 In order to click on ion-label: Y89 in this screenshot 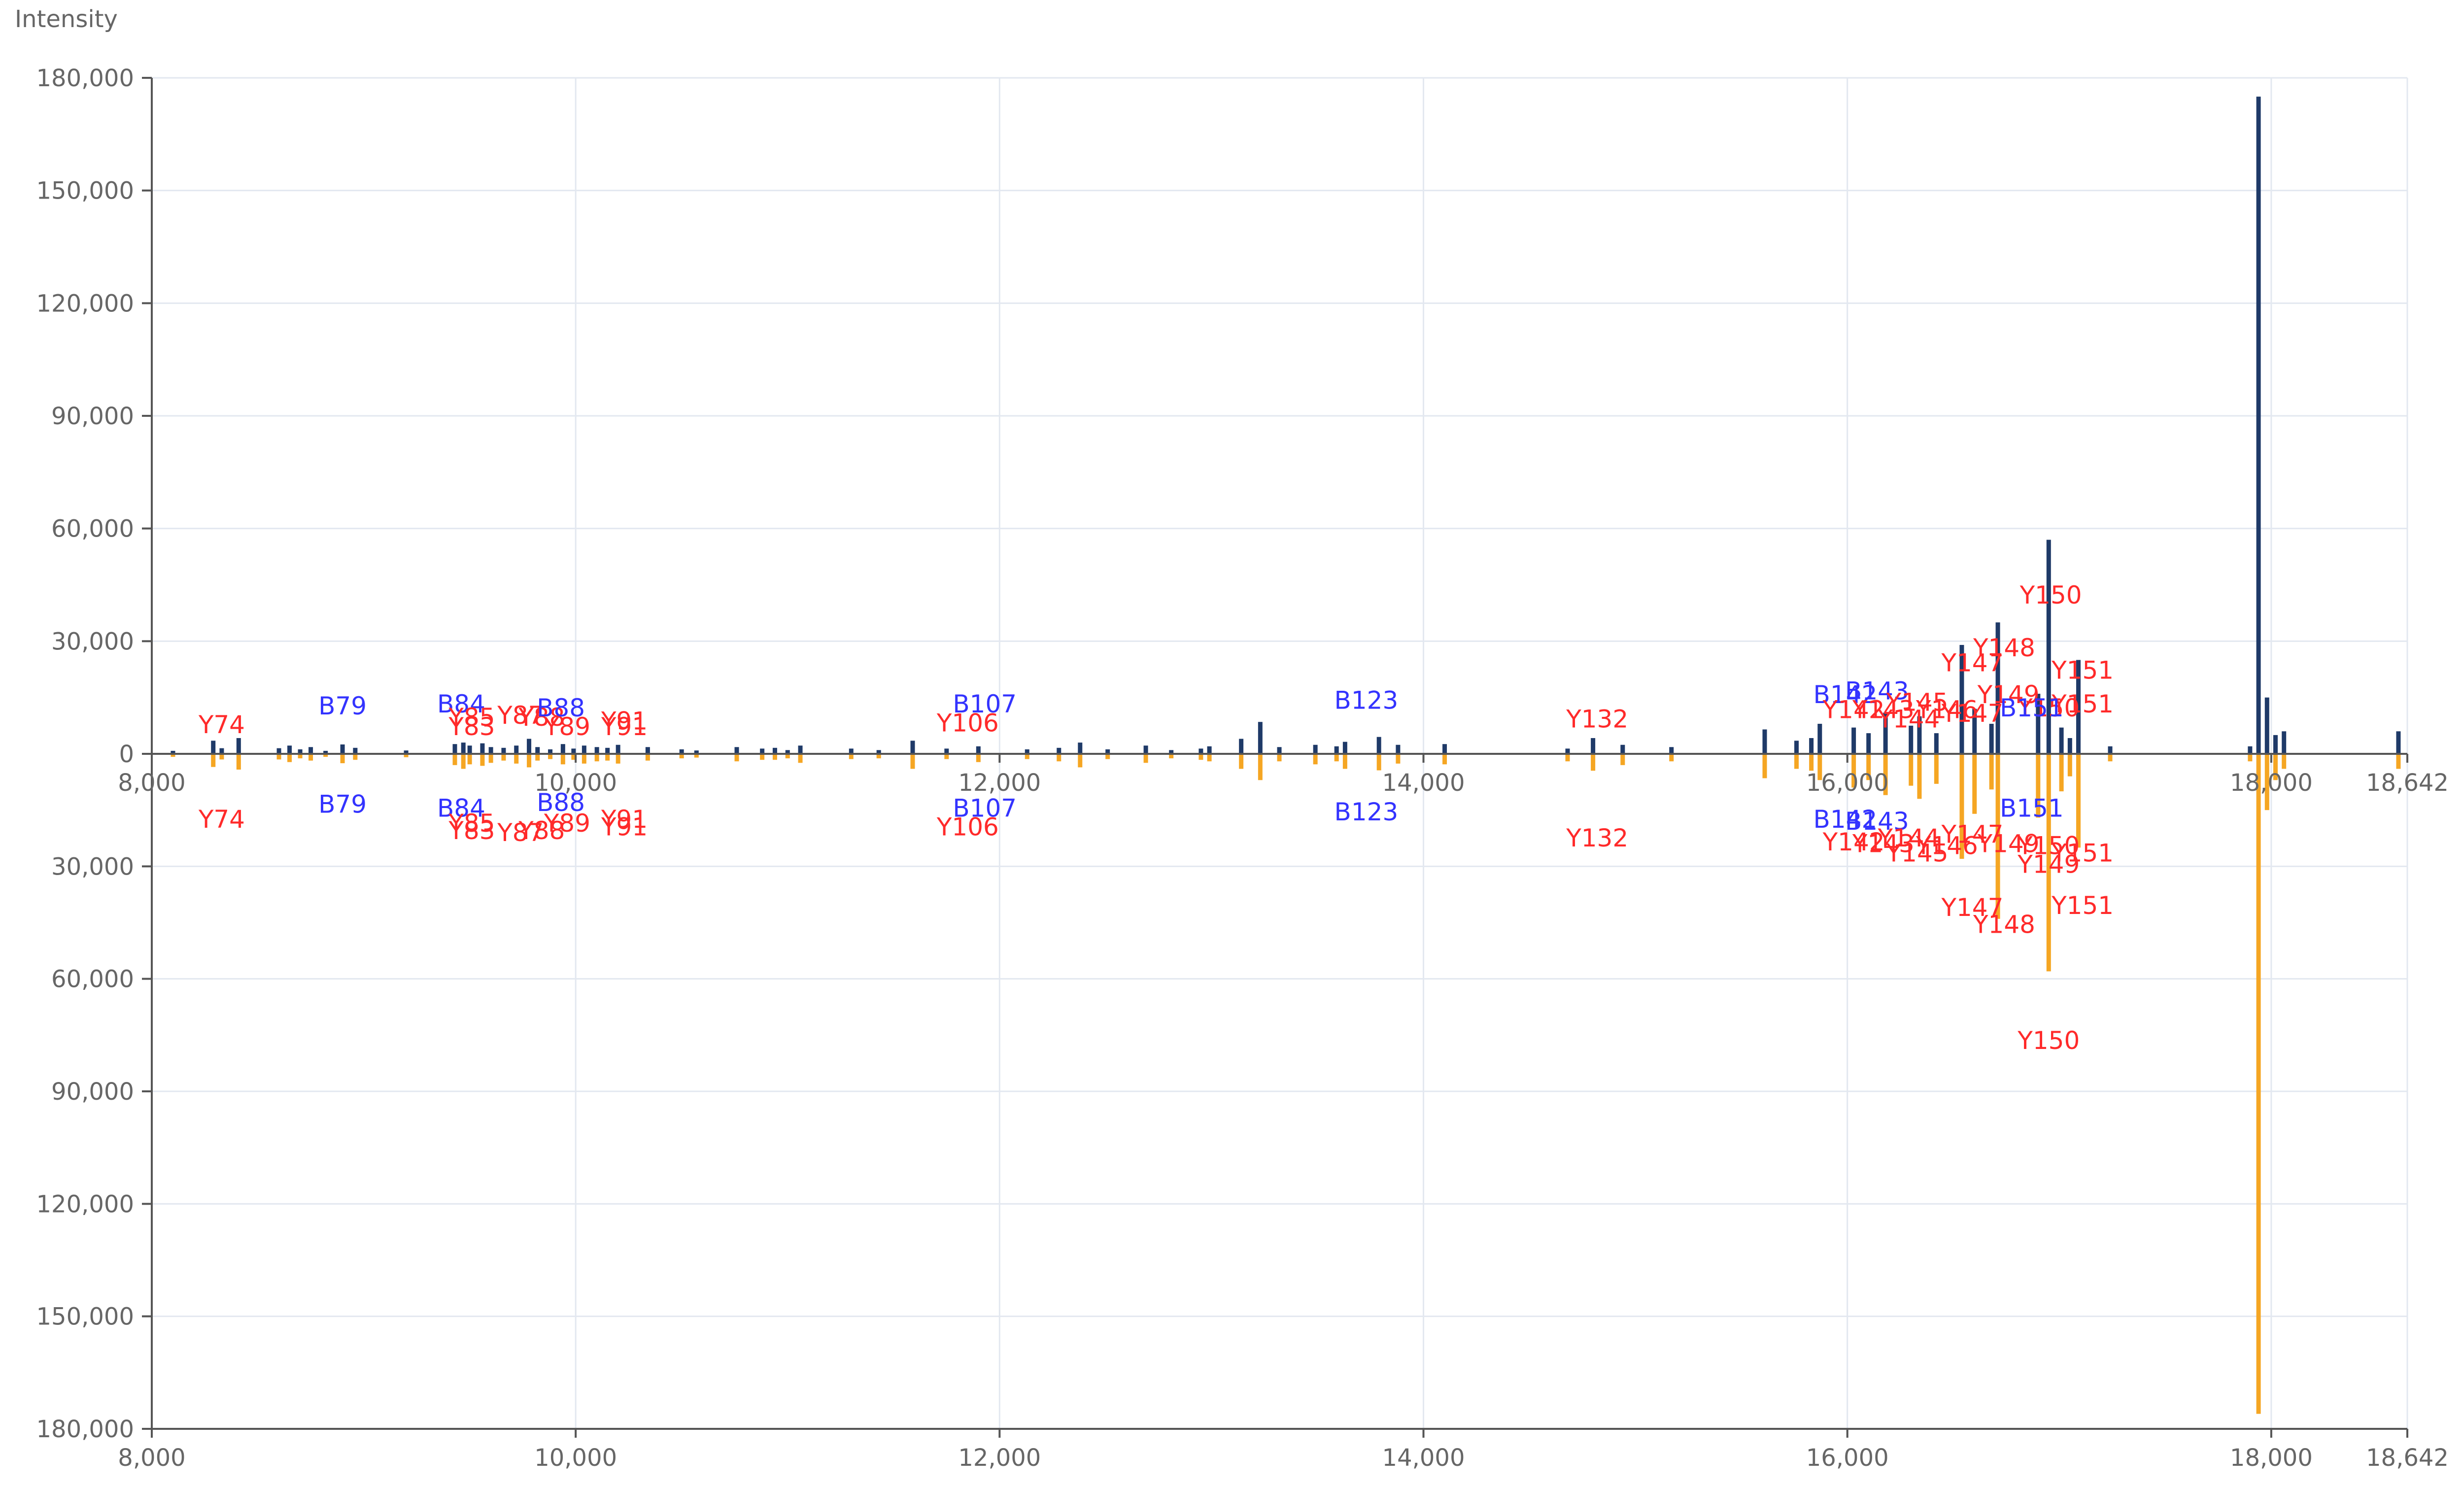, I will do `click(567, 726)`.